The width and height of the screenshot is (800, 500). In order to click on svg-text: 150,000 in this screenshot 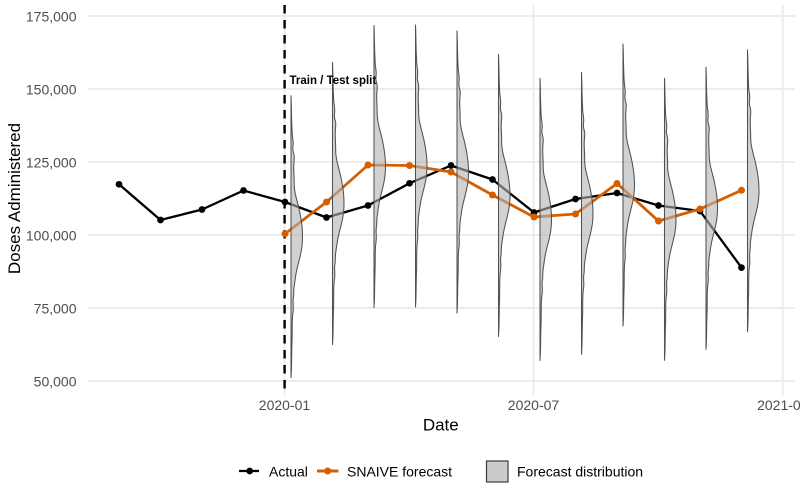, I will do `click(51, 90)`.